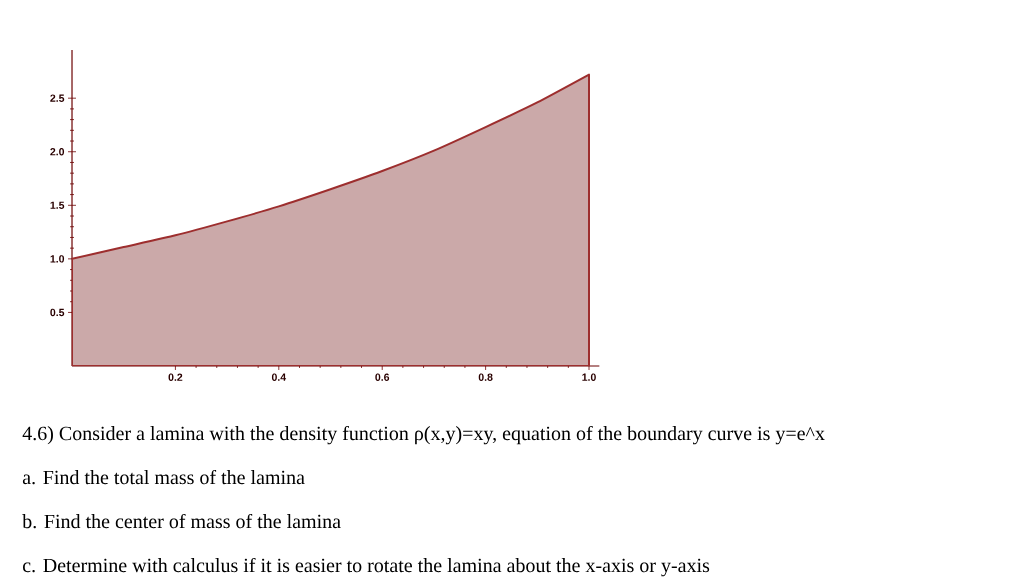 The image size is (1024, 586). Describe the element at coordinates (382, 377) in the screenshot. I see `x-tick-label: 0.6` at that location.